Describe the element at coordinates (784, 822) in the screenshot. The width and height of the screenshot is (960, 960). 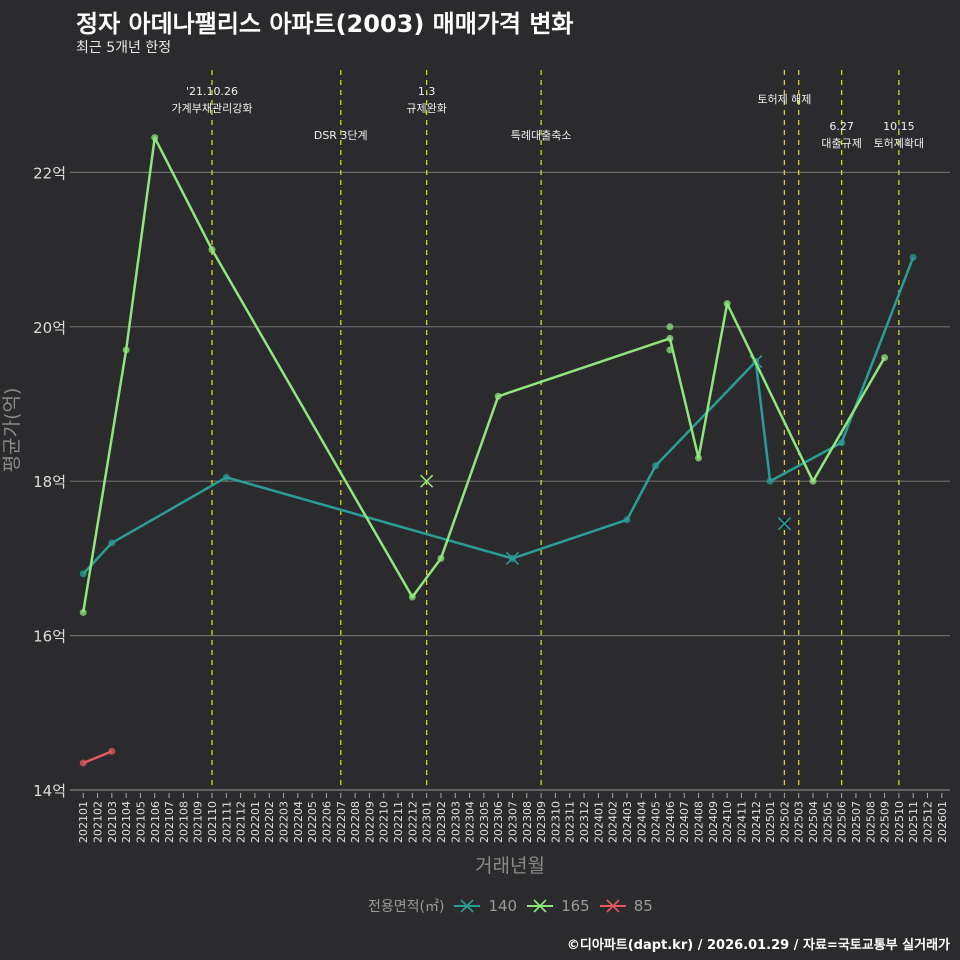
I see `x-tick-label: 202502` at that location.